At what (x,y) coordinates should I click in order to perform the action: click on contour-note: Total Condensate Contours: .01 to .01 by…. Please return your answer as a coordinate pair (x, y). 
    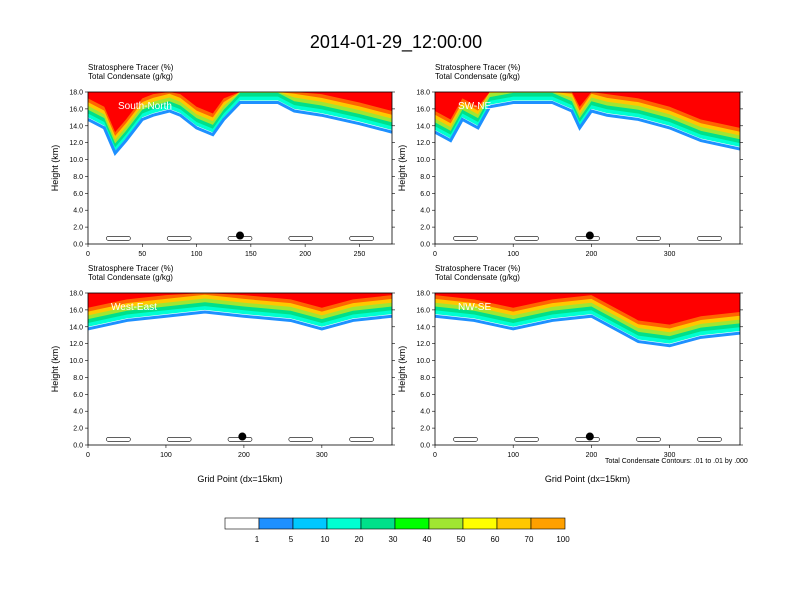
    Looking at the image, I should click on (676, 461).